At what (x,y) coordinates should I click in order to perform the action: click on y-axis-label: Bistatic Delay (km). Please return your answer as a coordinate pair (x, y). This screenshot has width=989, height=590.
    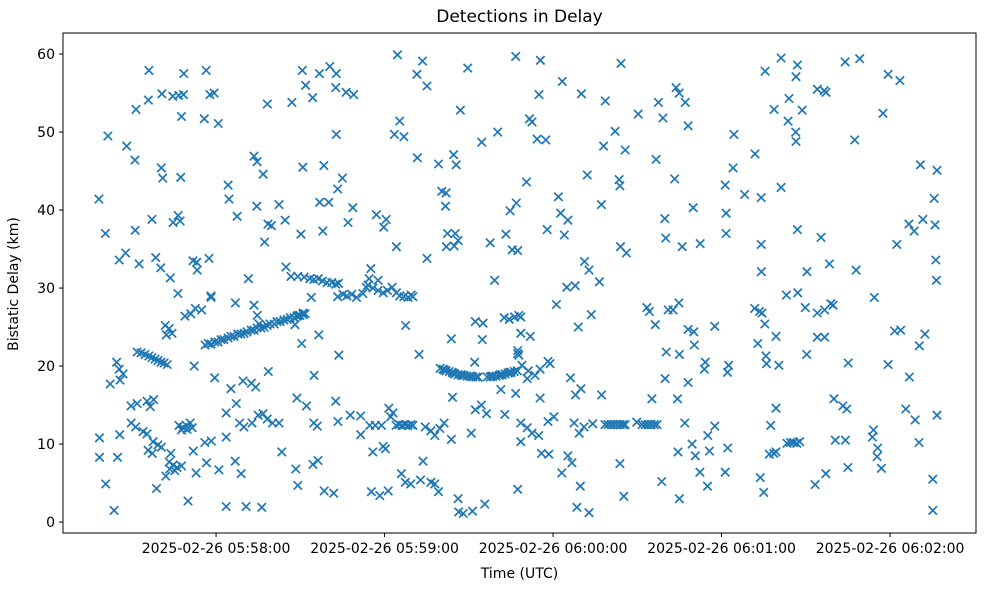
    Looking at the image, I should click on (14, 284).